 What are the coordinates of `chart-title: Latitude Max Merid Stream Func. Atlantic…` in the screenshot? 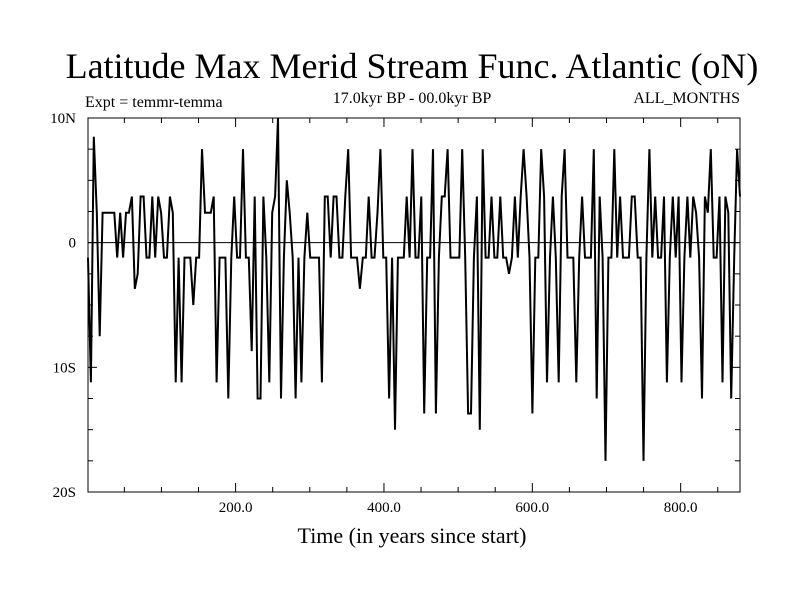 It's located at (412, 66).